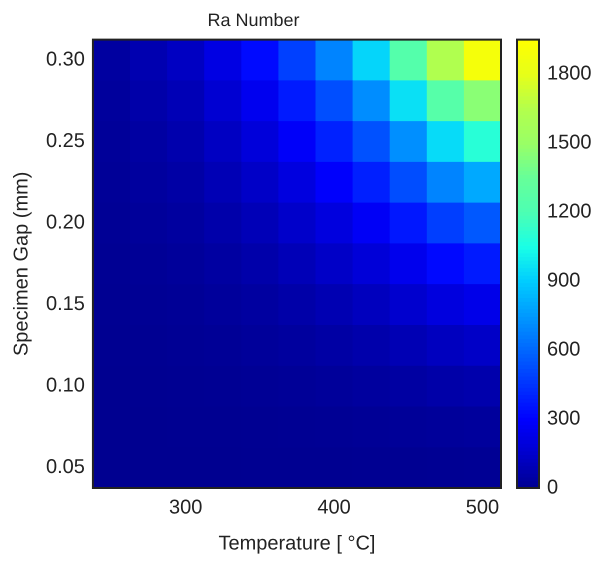  What do you see at coordinates (563, 419) in the screenshot?
I see `color-bar-label: 300` at bounding box center [563, 419].